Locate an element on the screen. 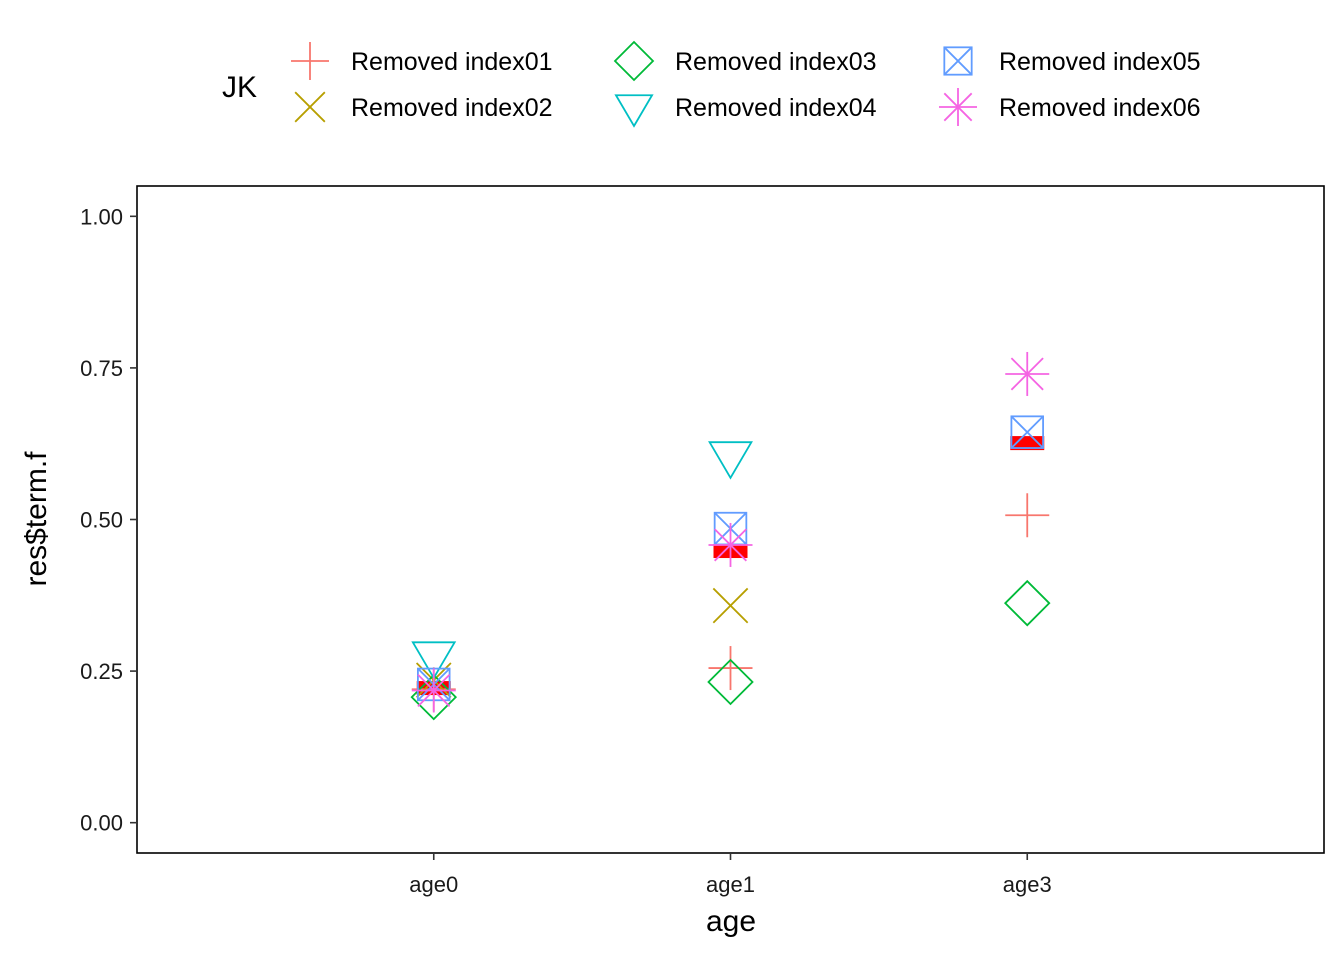  y-tick-label: 0.00 is located at coordinates (101, 823).